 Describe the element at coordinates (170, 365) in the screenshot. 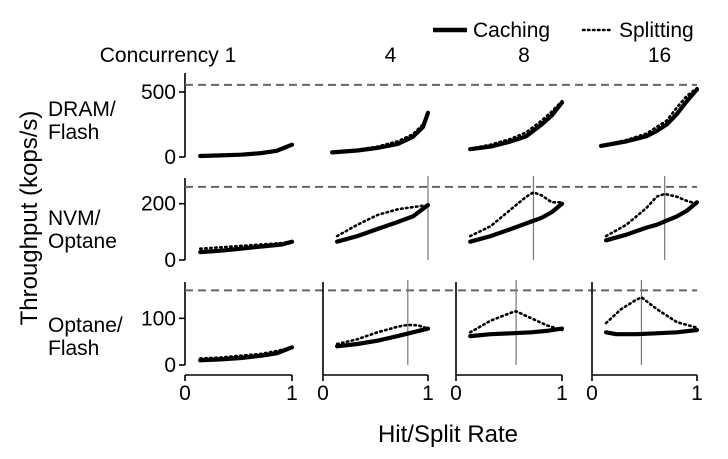

I see `y-tick-label-row-2-0: 0` at that location.